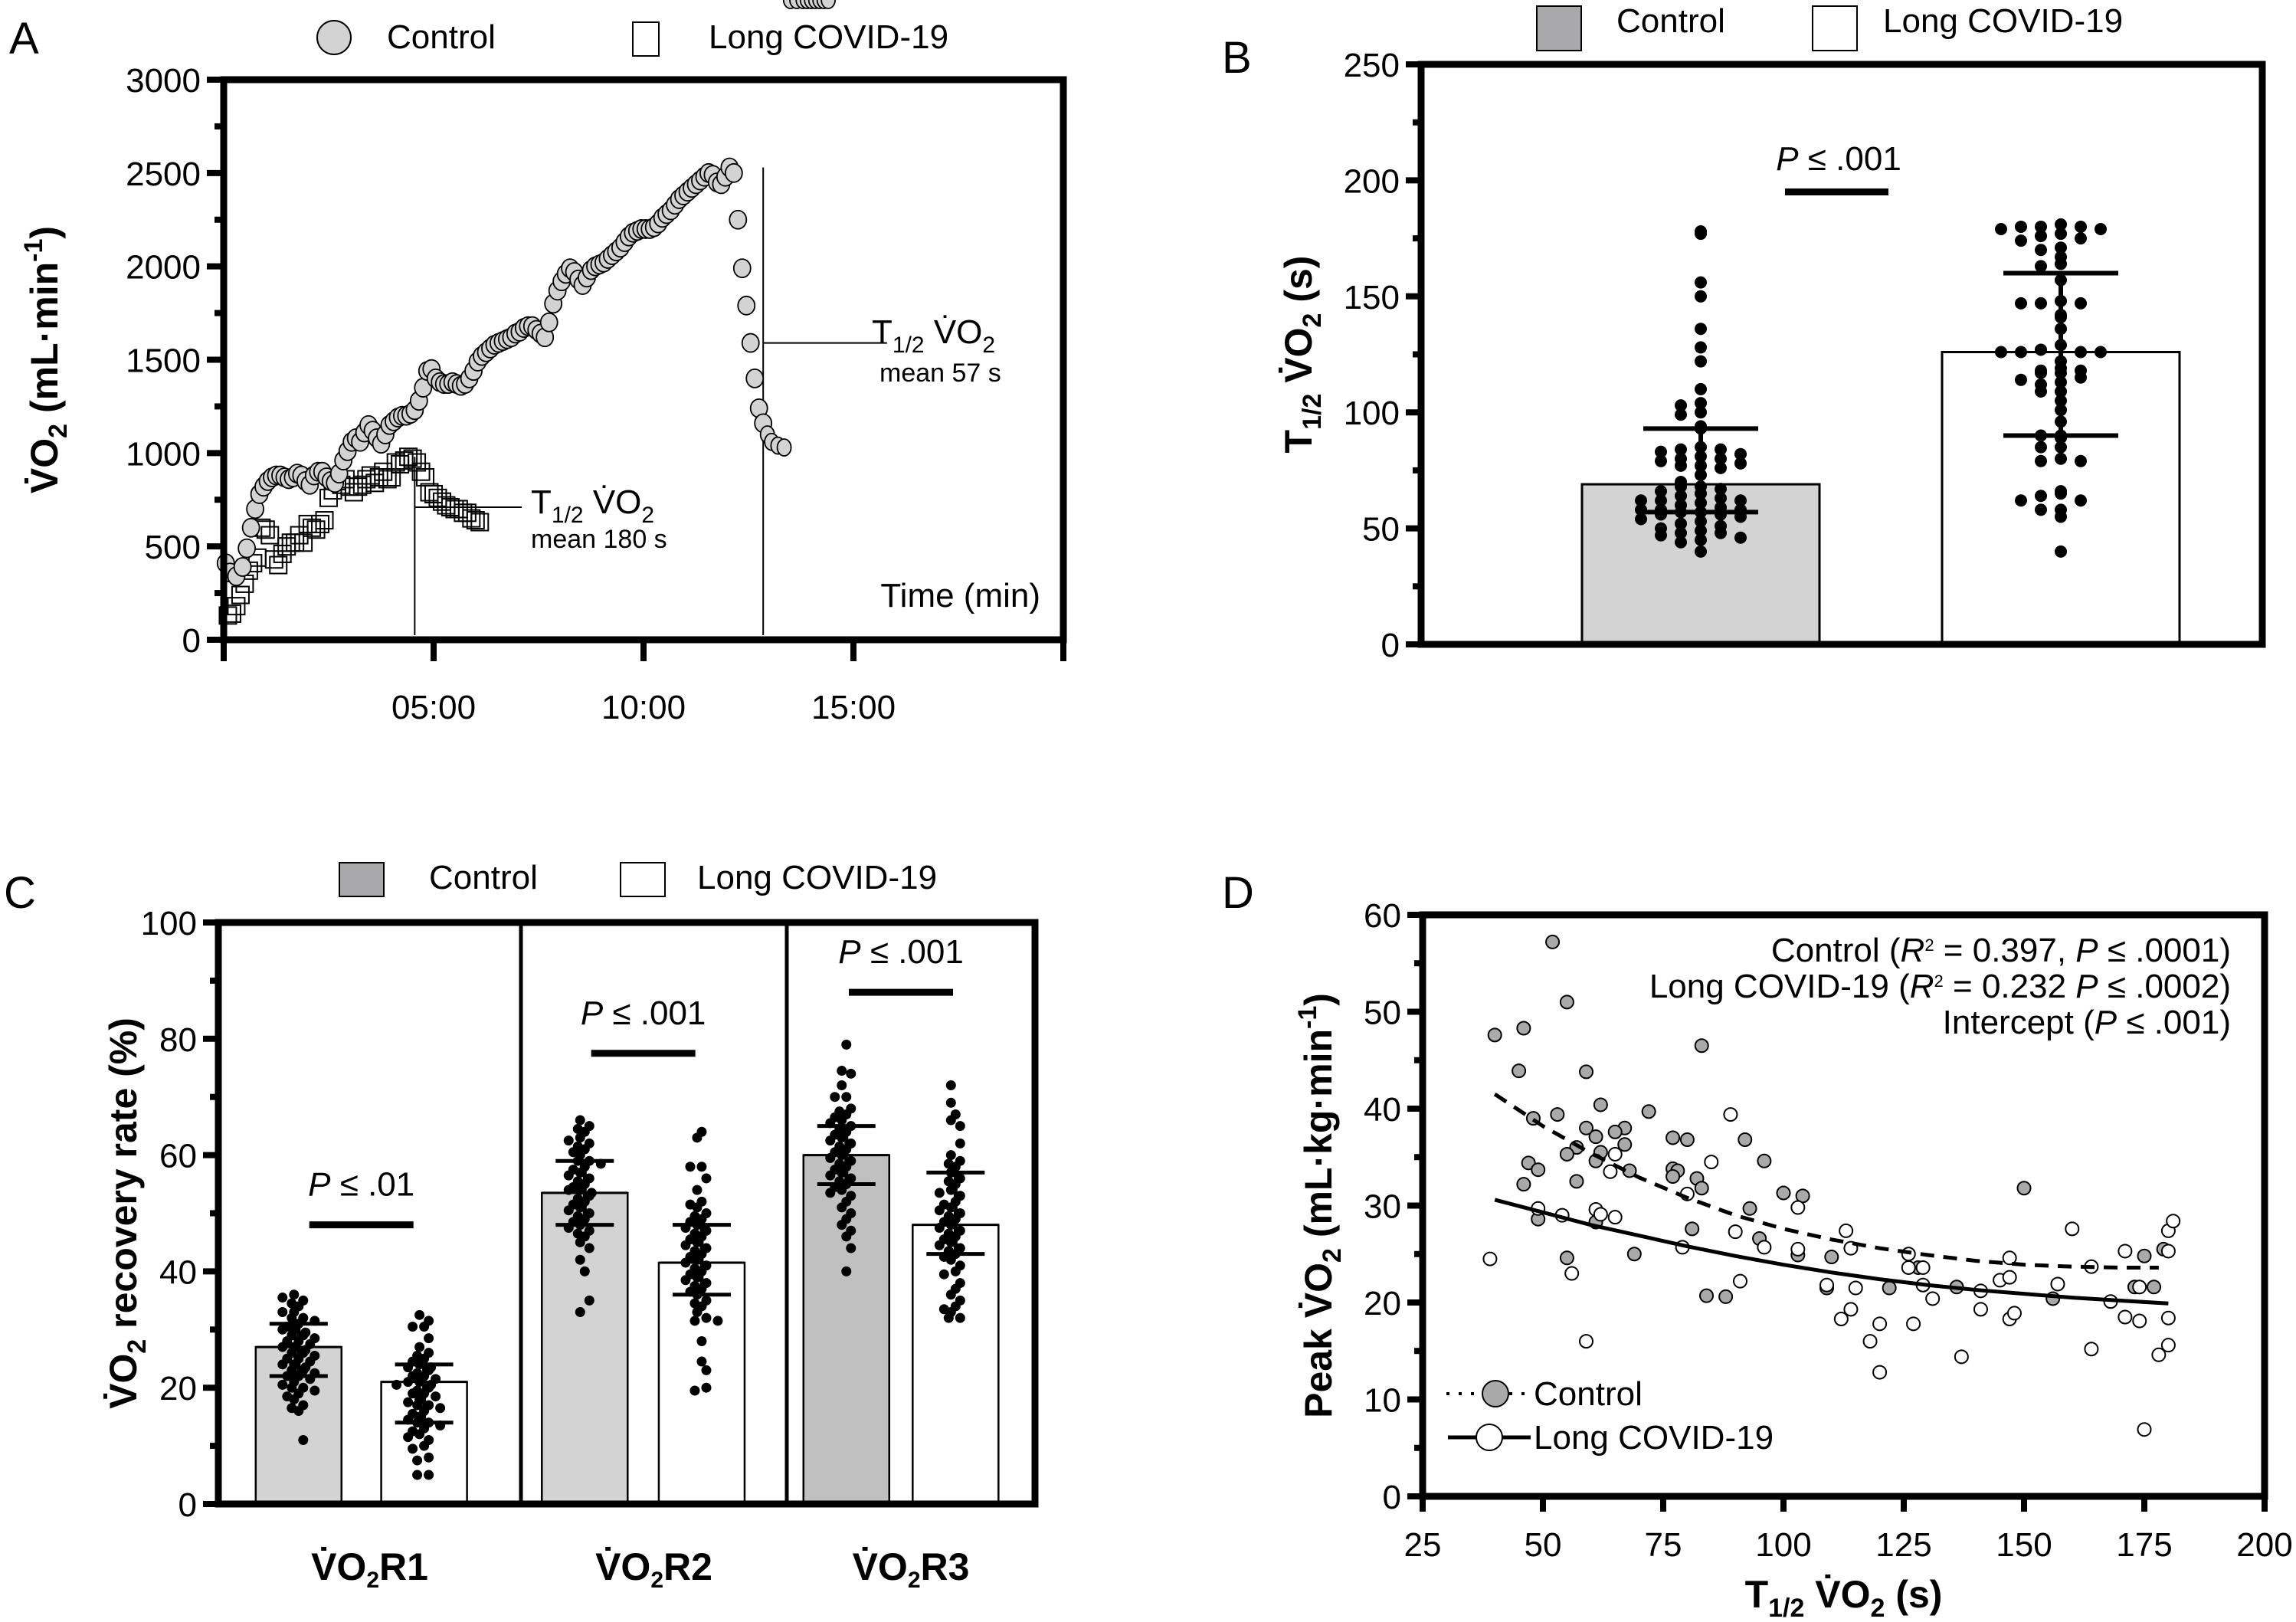 This screenshot has width=2296, height=1622. Describe the element at coordinates (1826, 1181) in the screenshot. I see `control-fit-curve` at that location.